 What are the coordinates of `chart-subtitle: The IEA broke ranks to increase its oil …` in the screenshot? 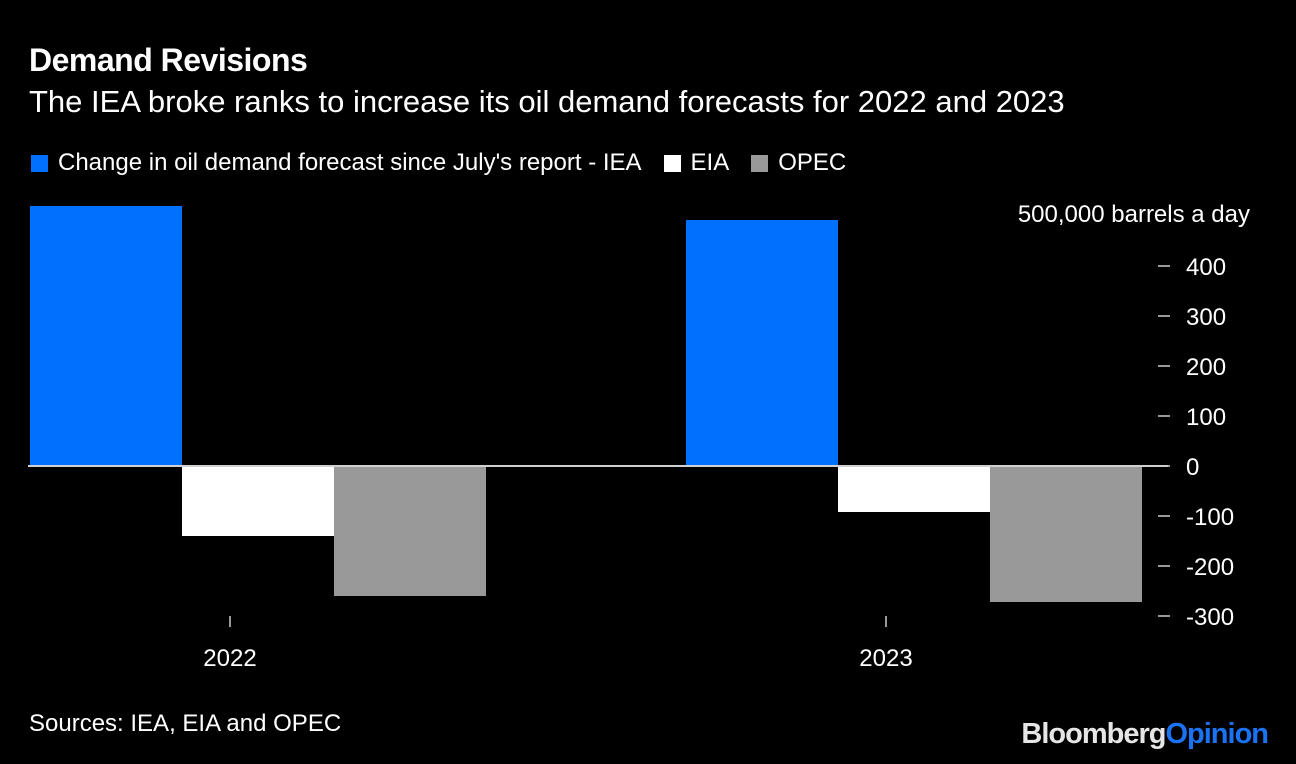 It's located at (547, 101).